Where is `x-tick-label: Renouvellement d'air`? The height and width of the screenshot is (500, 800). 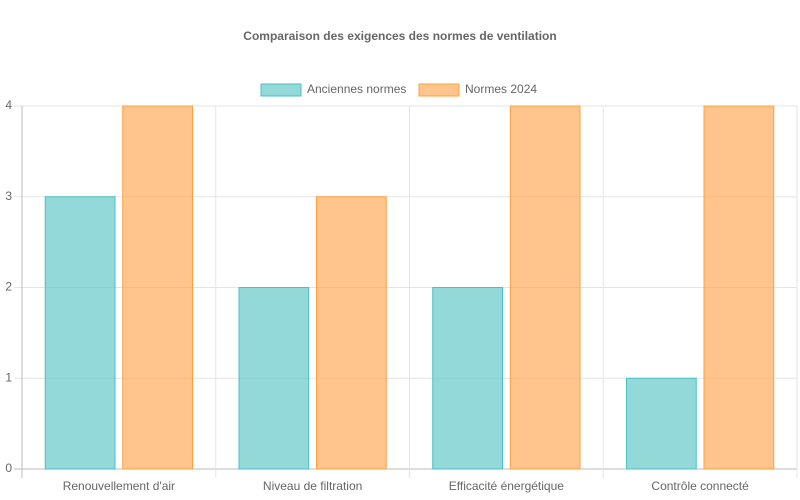 x-tick-label: Renouvellement d'air is located at coordinates (119, 486).